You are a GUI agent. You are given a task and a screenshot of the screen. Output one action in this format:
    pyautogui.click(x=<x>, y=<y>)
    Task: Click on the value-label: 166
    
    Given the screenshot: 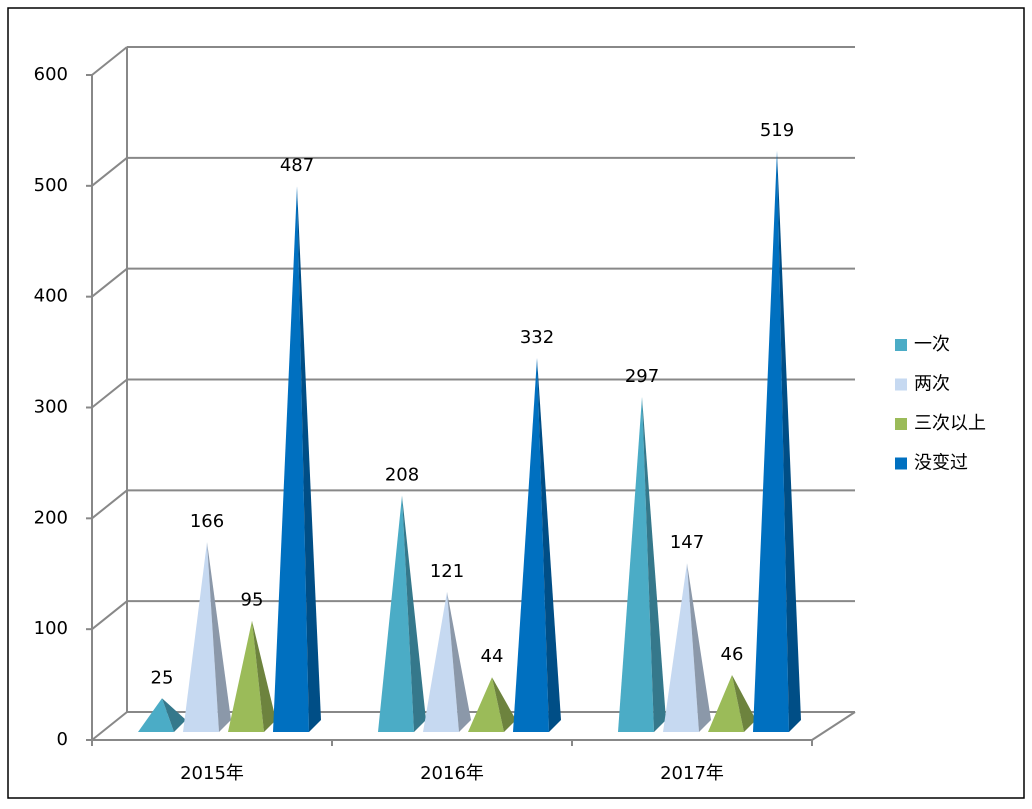 What is the action you would take?
    pyautogui.click(x=207, y=521)
    